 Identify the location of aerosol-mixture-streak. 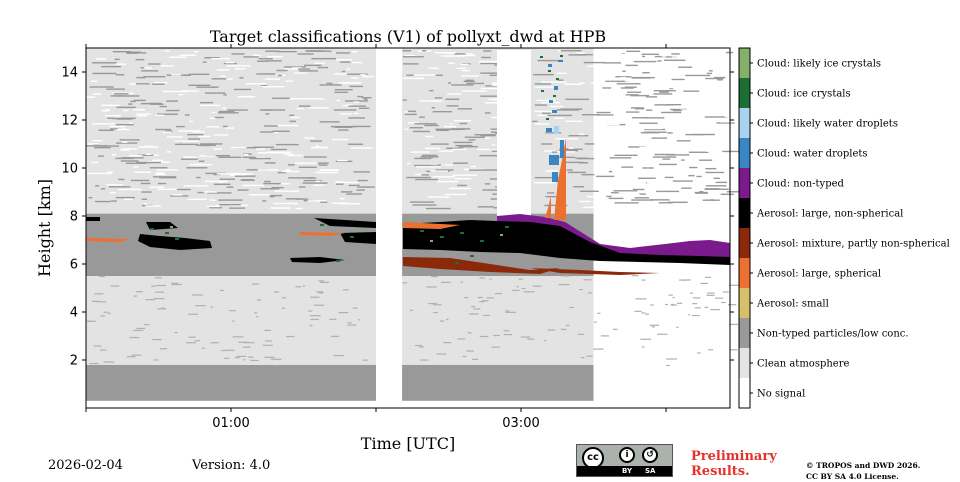
(595, 271).